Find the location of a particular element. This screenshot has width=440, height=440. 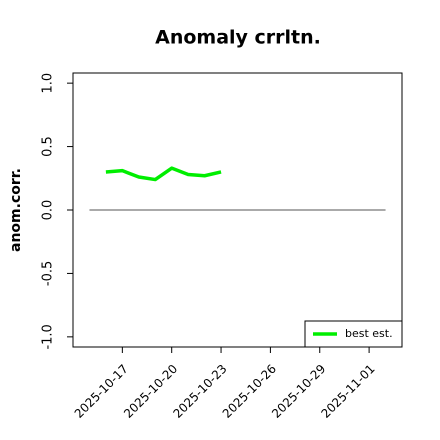

y-tick-label: 0.5 is located at coordinates (48, 146).